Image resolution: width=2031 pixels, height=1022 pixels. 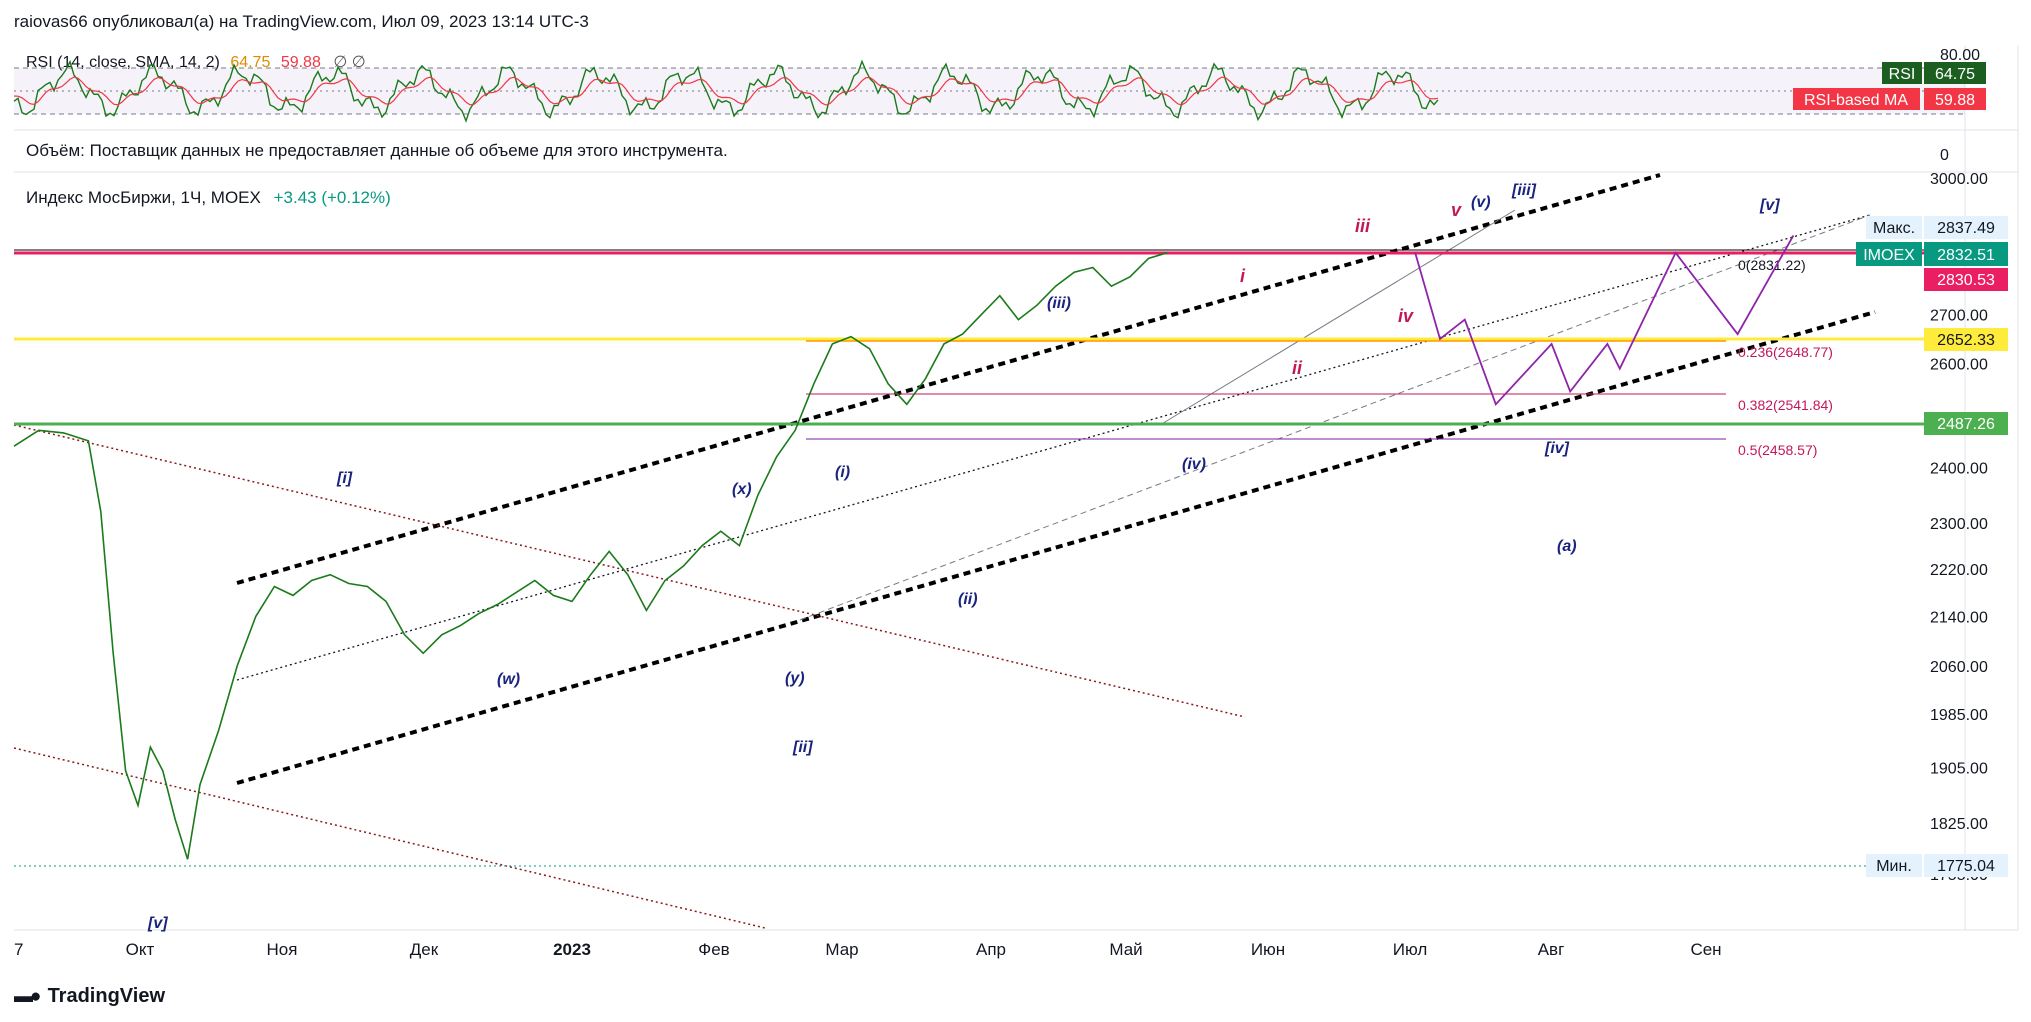 I want to click on red-level-tag: 2830.53, so click(x=1966, y=280).